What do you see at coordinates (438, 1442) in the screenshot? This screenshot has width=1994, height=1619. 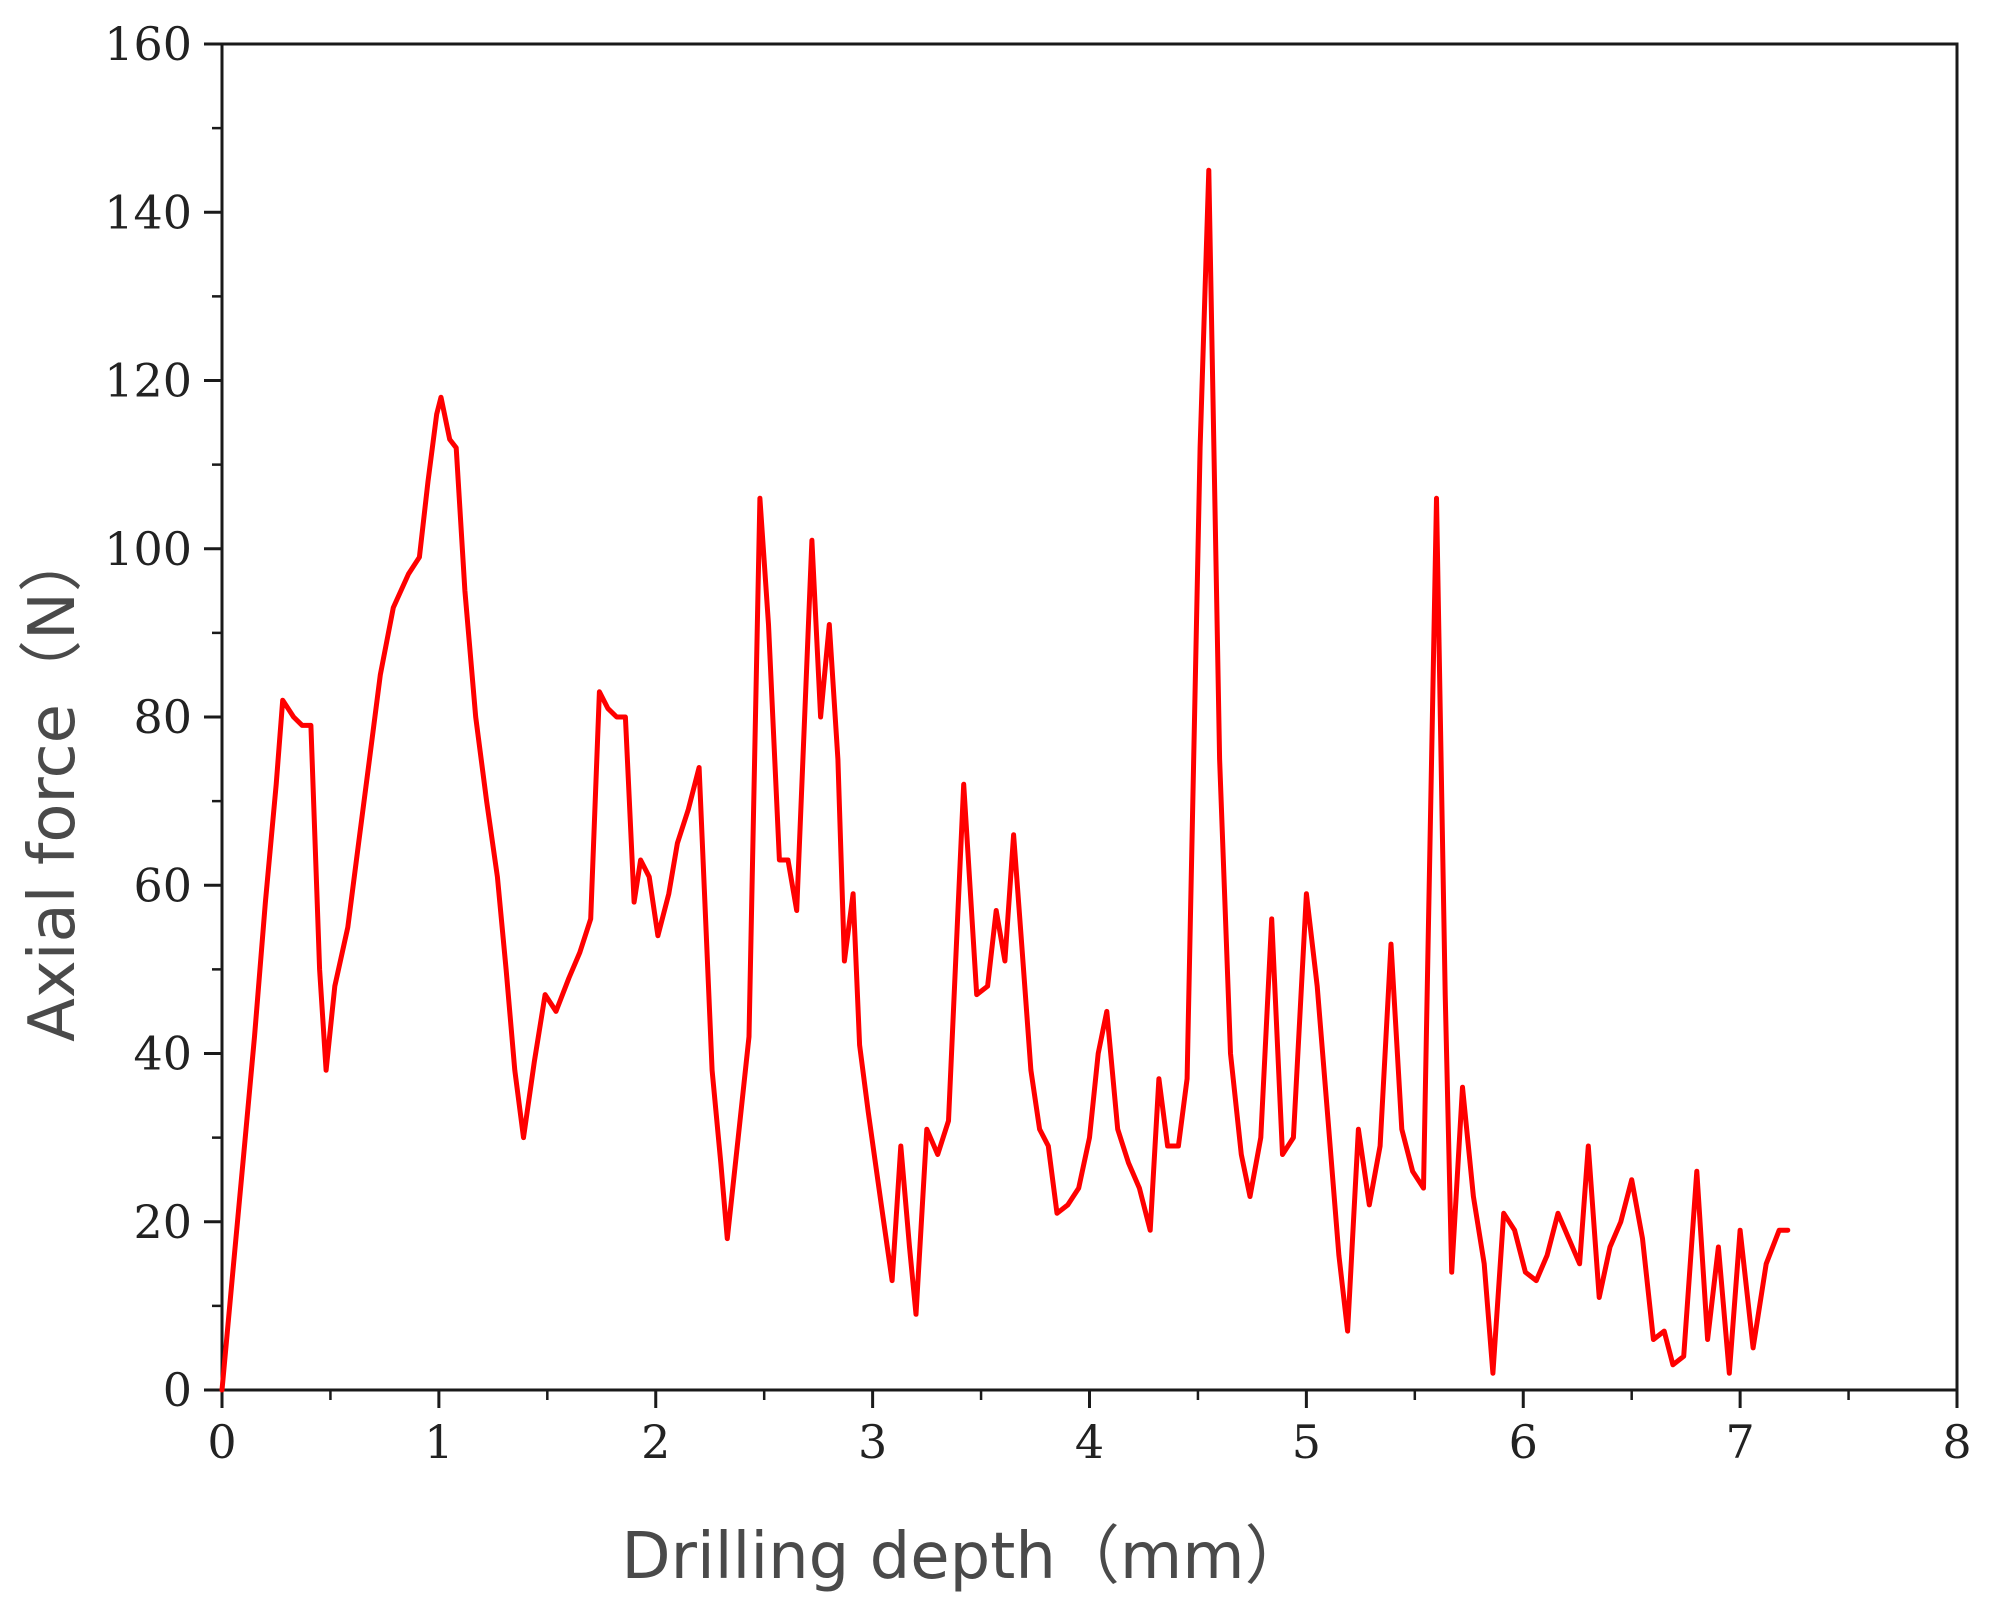 I see `x-tick-label: 1` at bounding box center [438, 1442].